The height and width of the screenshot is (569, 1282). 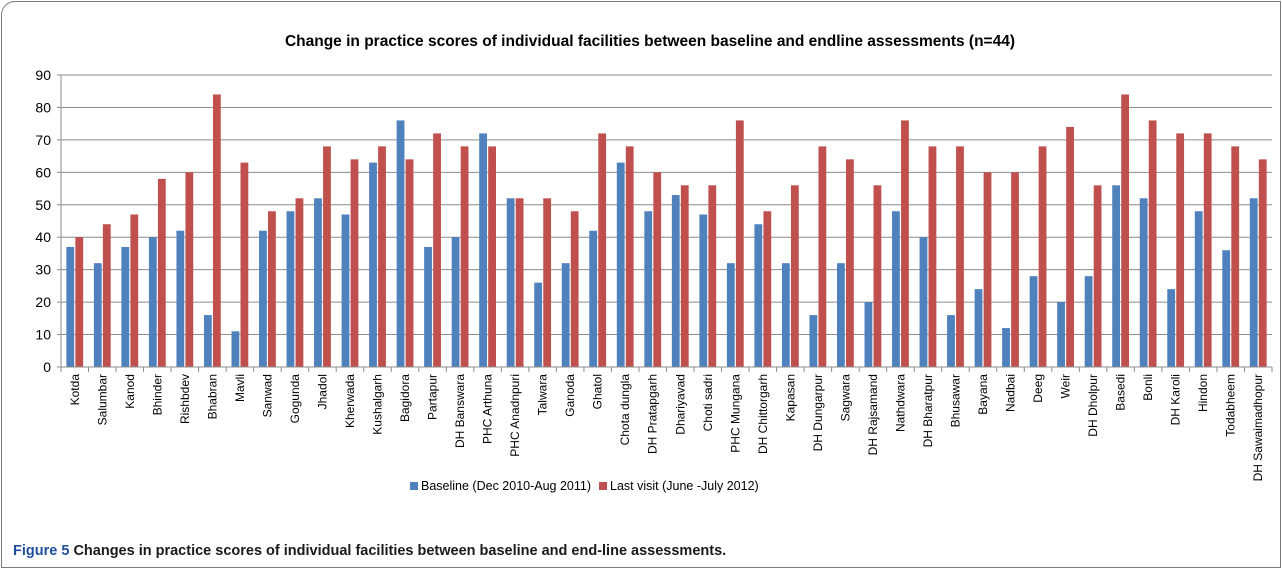 I want to click on x-tick-label: Ghatol, so click(x=598, y=391).